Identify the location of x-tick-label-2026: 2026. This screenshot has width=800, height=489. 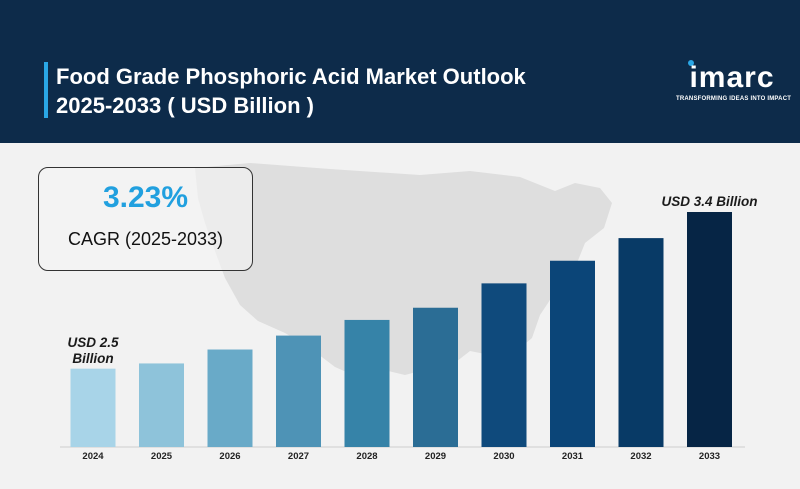
(229, 456).